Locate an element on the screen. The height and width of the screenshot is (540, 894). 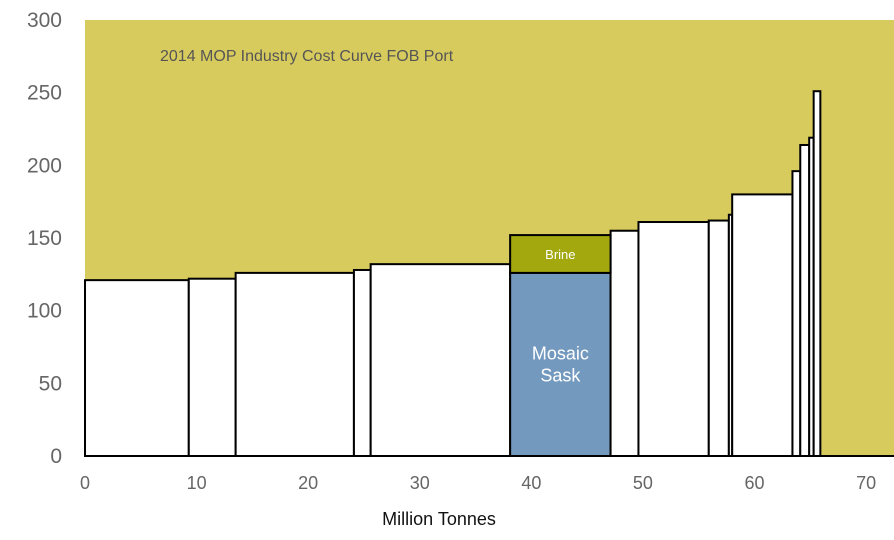
x-tick-label: 70 is located at coordinates (866, 483).